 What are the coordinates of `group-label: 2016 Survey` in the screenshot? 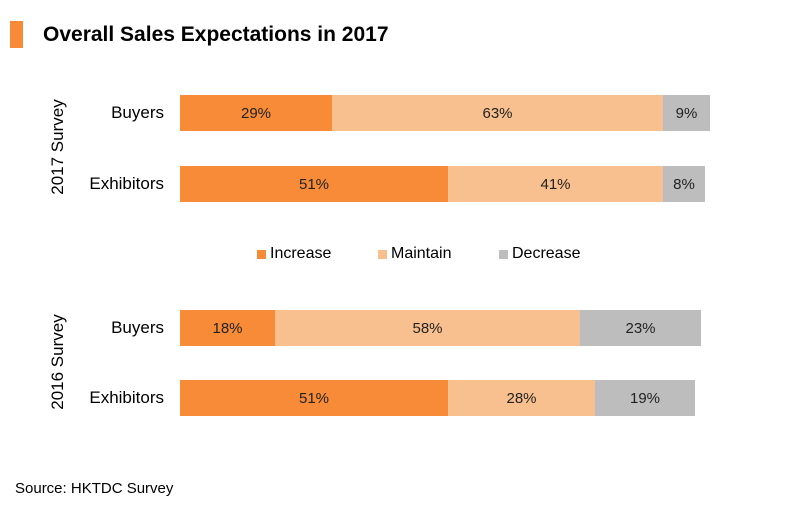 It's located at (57, 362).